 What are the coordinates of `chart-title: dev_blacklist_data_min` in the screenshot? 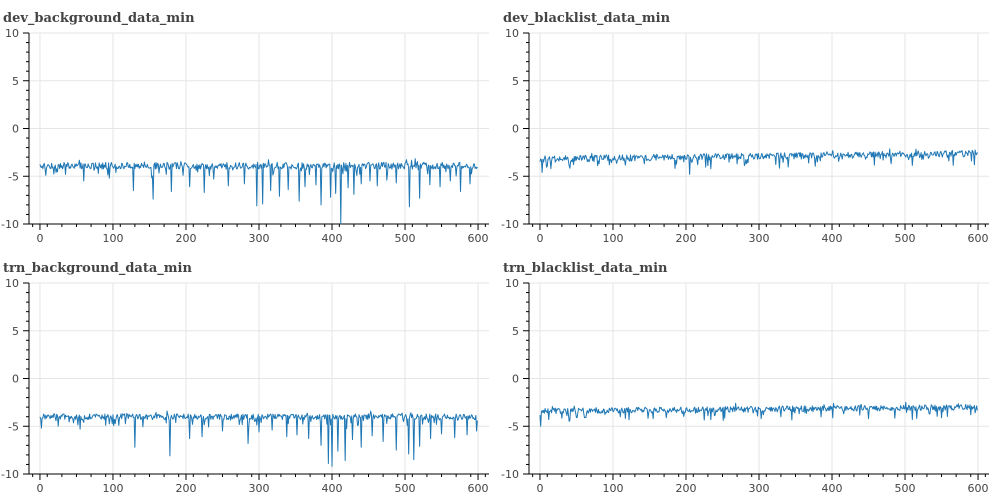 It's located at (587, 18).